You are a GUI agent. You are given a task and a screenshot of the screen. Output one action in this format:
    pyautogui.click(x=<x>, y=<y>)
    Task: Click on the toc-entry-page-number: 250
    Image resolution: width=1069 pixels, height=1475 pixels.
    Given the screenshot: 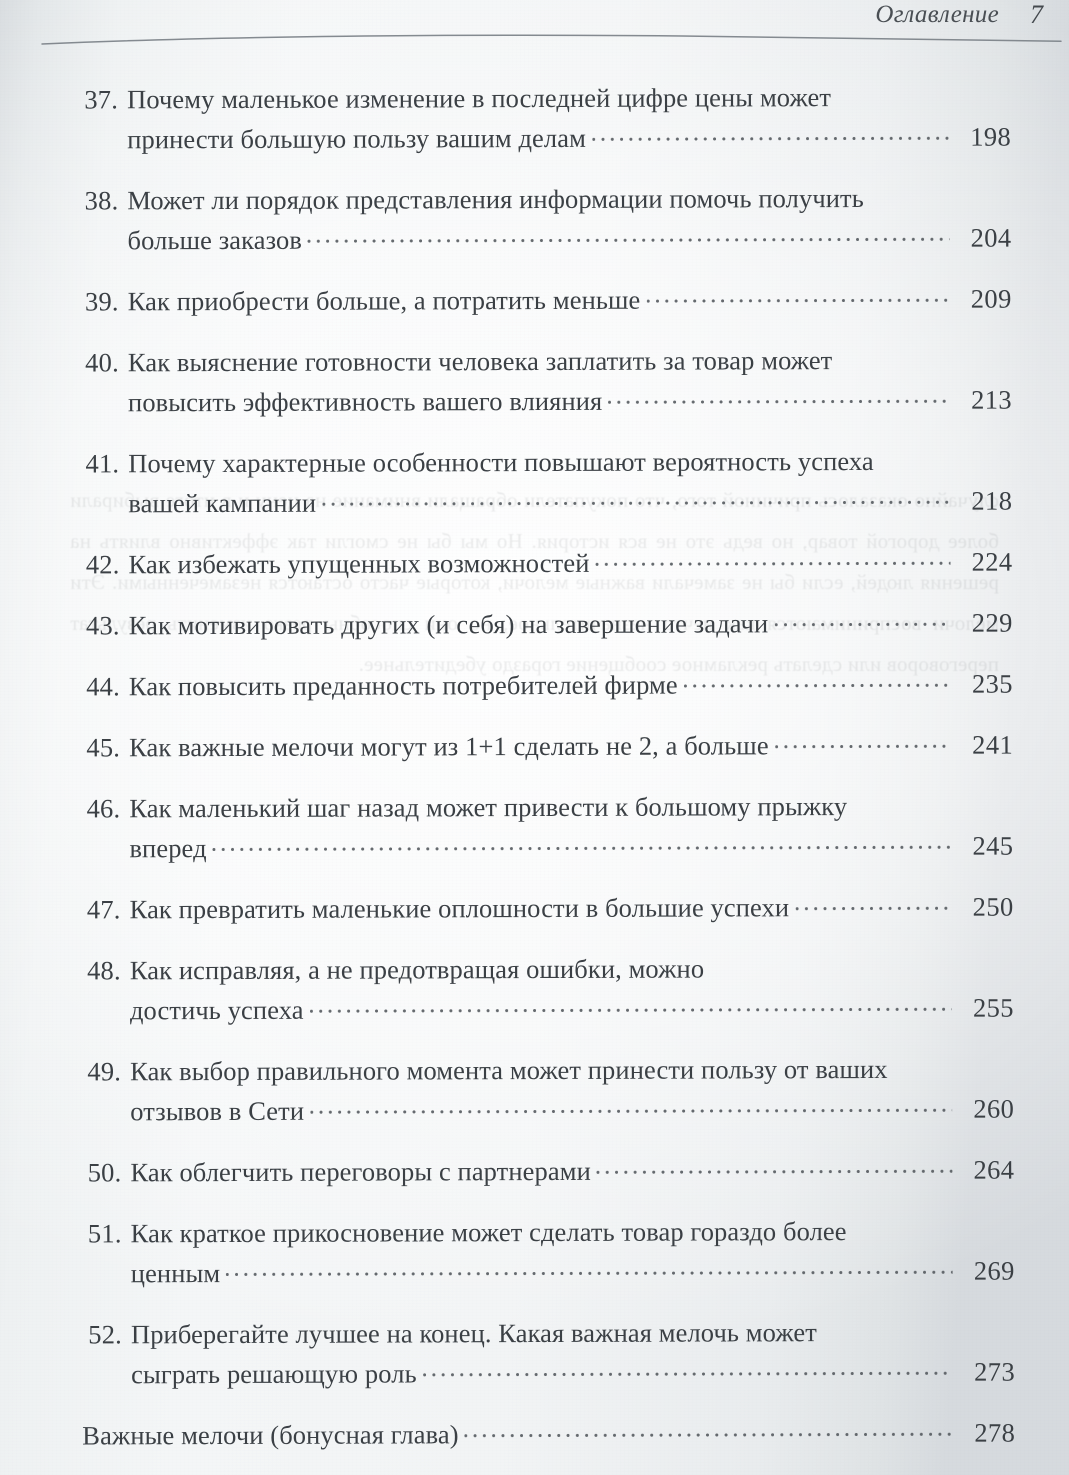 What is the action you would take?
    pyautogui.click(x=993, y=906)
    